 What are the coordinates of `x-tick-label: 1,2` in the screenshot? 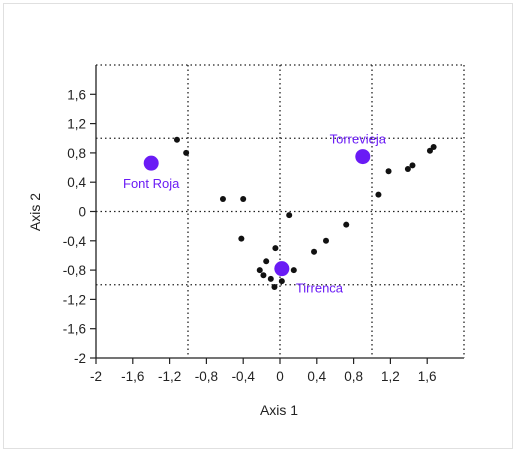 It's located at (390, 376).